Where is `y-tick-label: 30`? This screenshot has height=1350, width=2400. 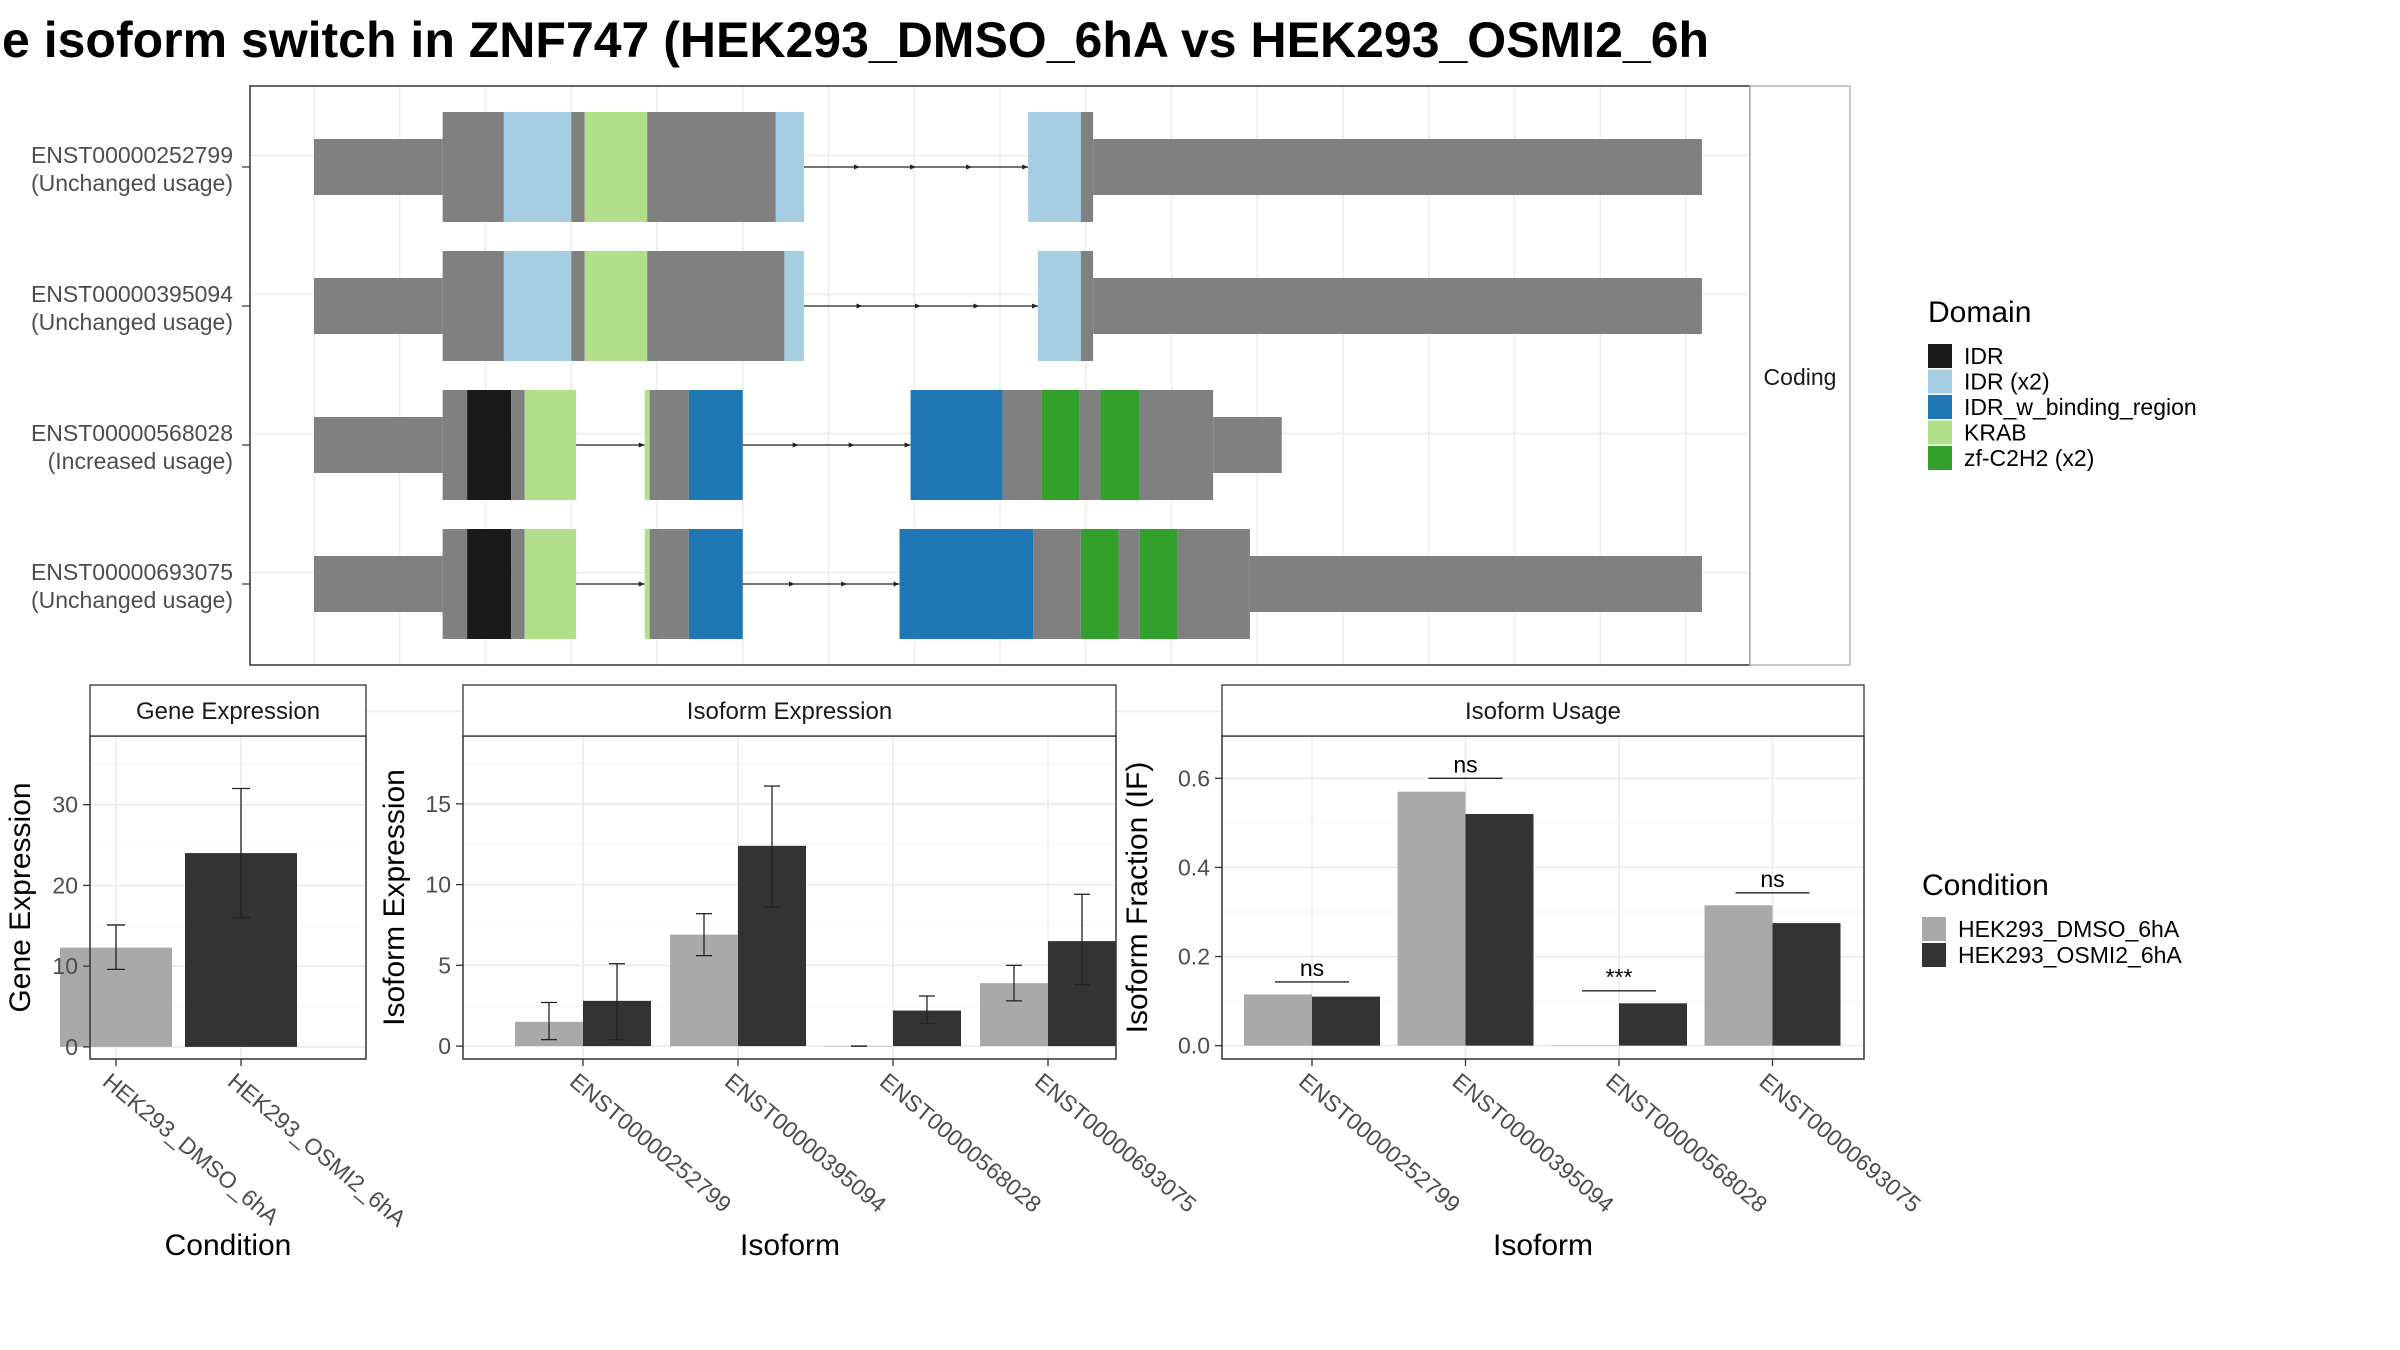 y-tick-label: 30 is located at coordinates (65, 805).